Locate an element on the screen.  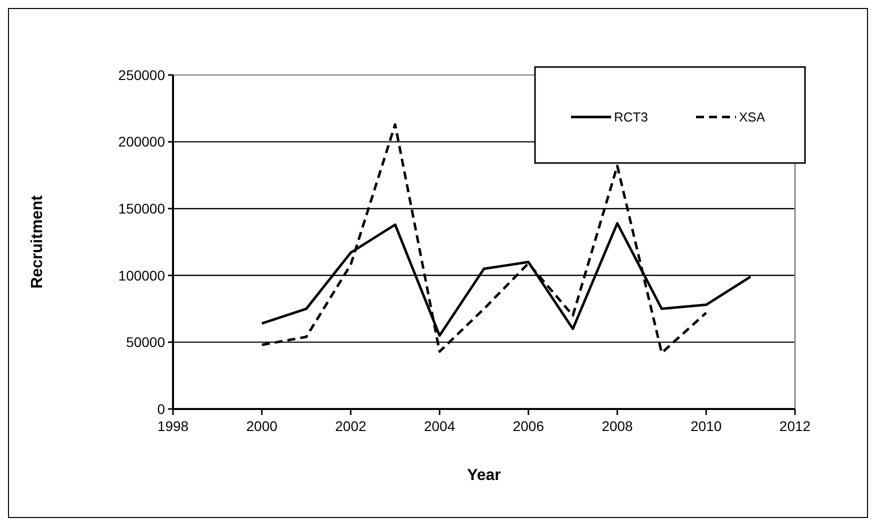
x-axis-title: Year is located at coordinates (484, 475).